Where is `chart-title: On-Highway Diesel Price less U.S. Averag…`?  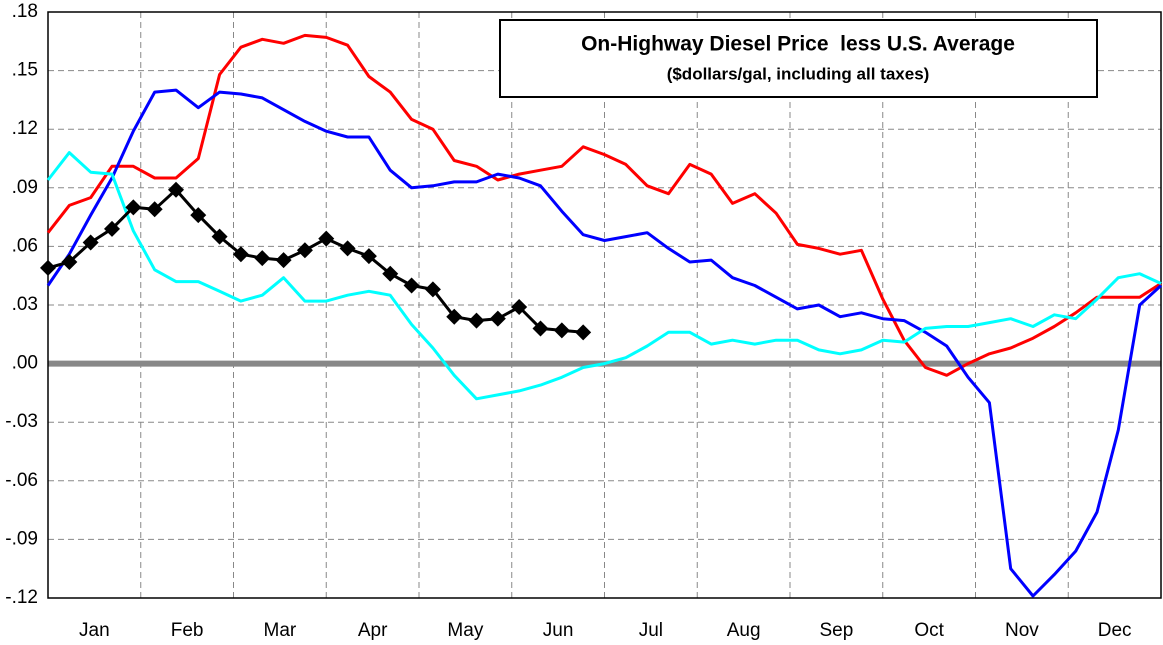 chart-title: On-Highway Diesel Price less U.S. Averag… is located at coordinates (798, 44).